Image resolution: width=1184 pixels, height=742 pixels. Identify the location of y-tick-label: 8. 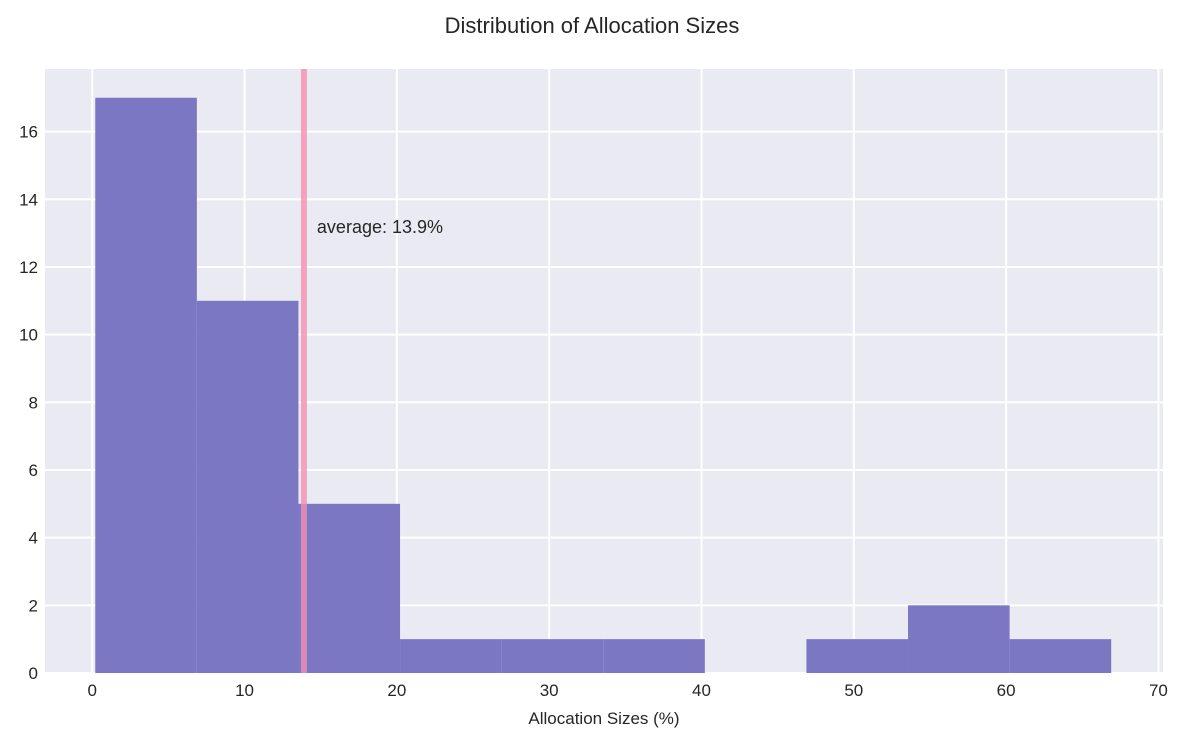
(33, 402).